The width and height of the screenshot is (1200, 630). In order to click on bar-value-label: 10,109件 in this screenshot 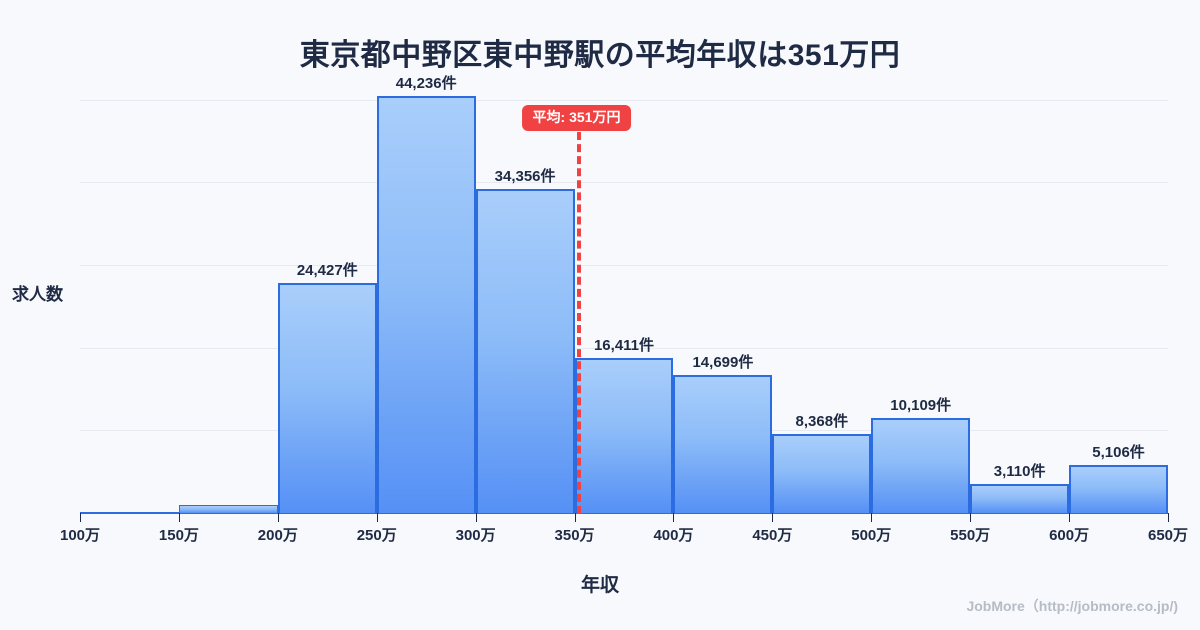, I will do `click(921, 405)`.